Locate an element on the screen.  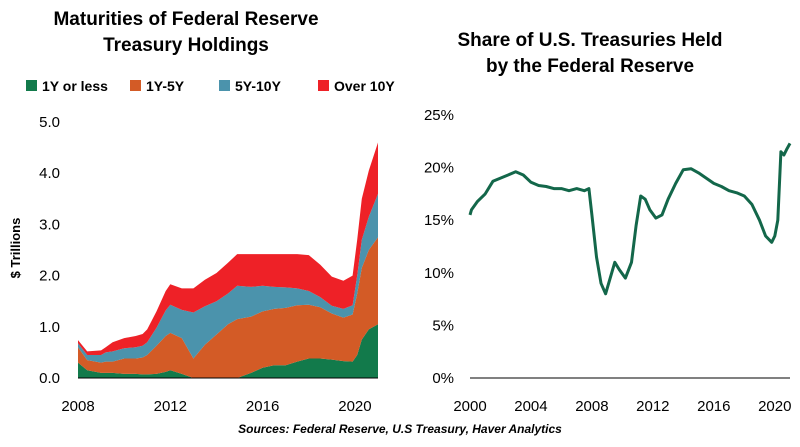
right-x-tick-label-4: 2016 is located at coordinates (713, 406).